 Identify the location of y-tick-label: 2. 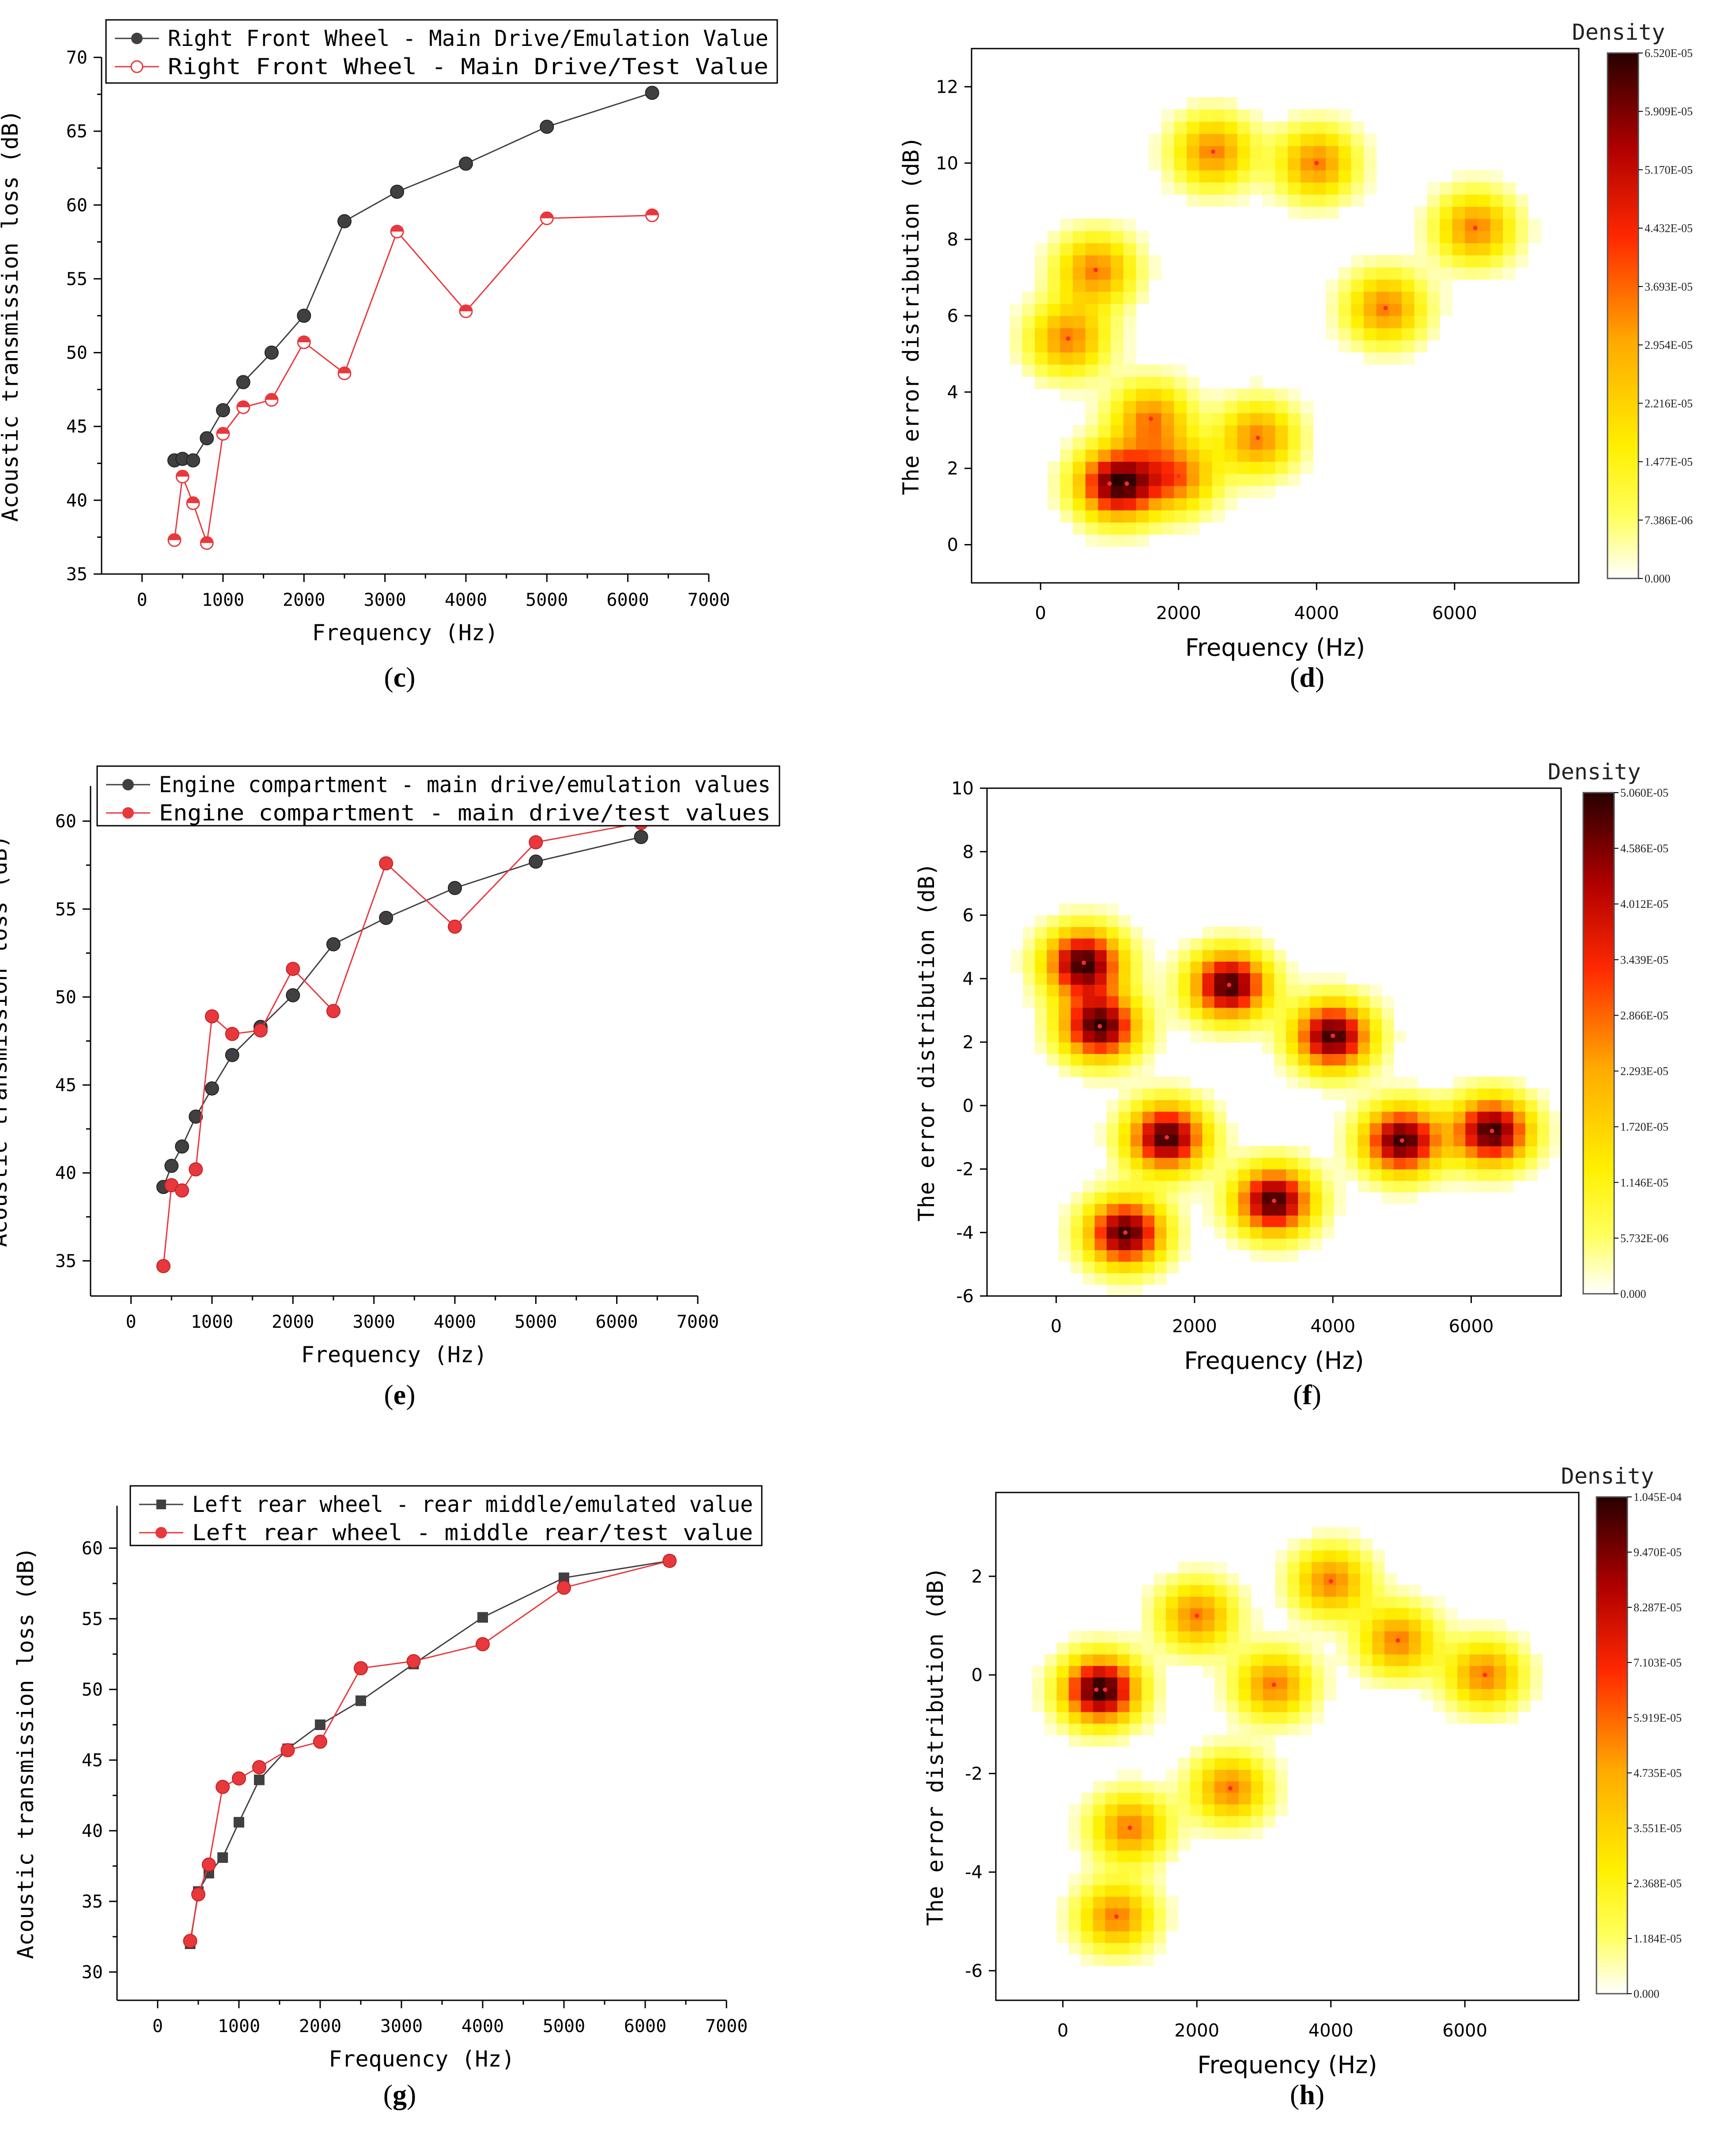
(978, 1577).